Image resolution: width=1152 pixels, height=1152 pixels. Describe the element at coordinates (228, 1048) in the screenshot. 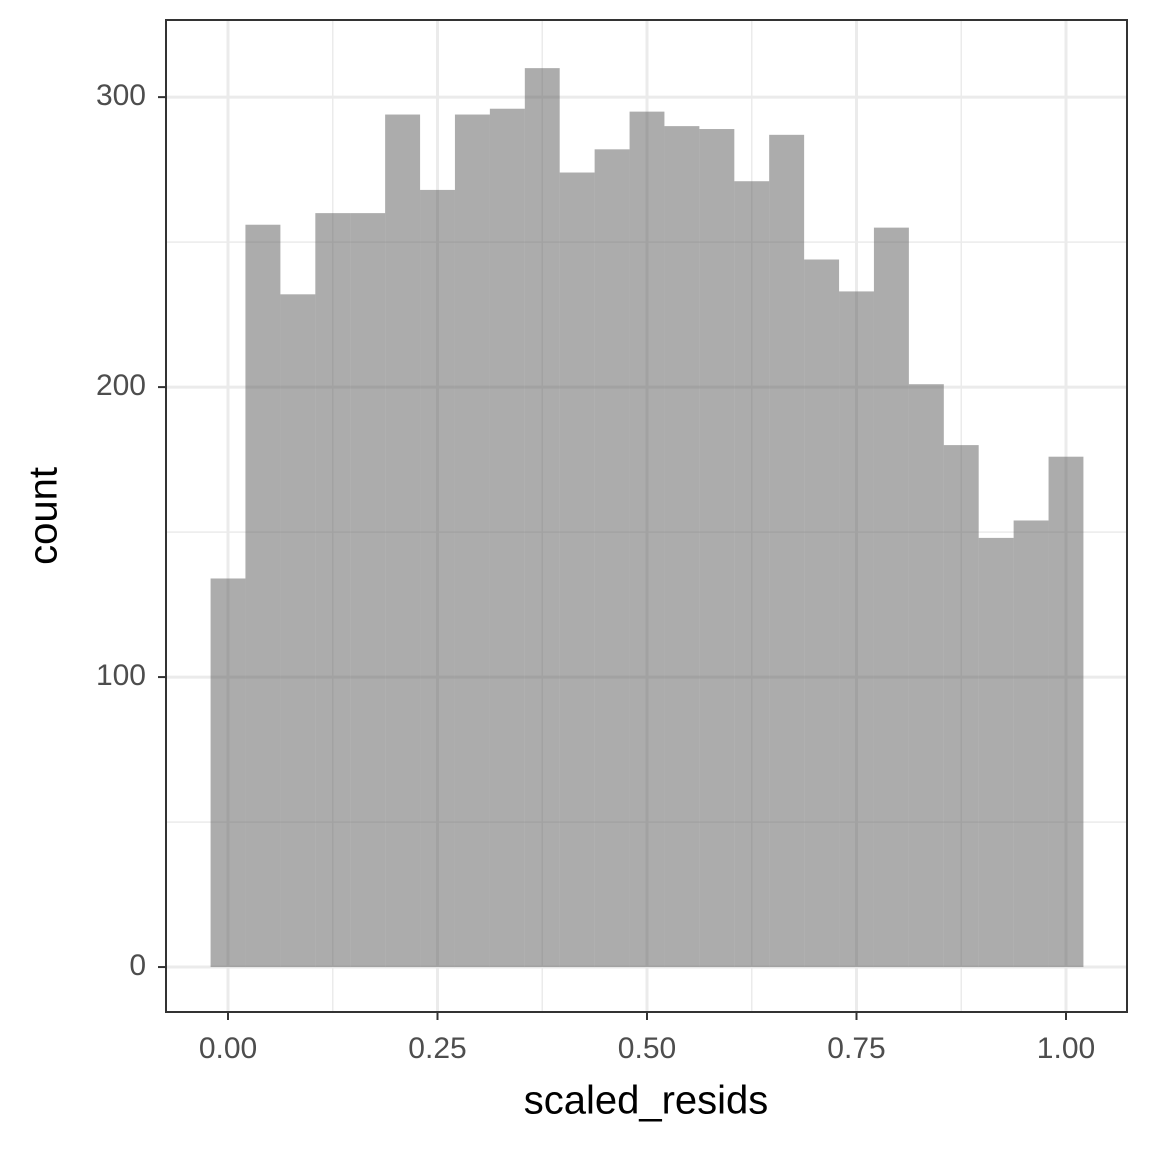

I see `x-tick-label: 0.00` at that location.